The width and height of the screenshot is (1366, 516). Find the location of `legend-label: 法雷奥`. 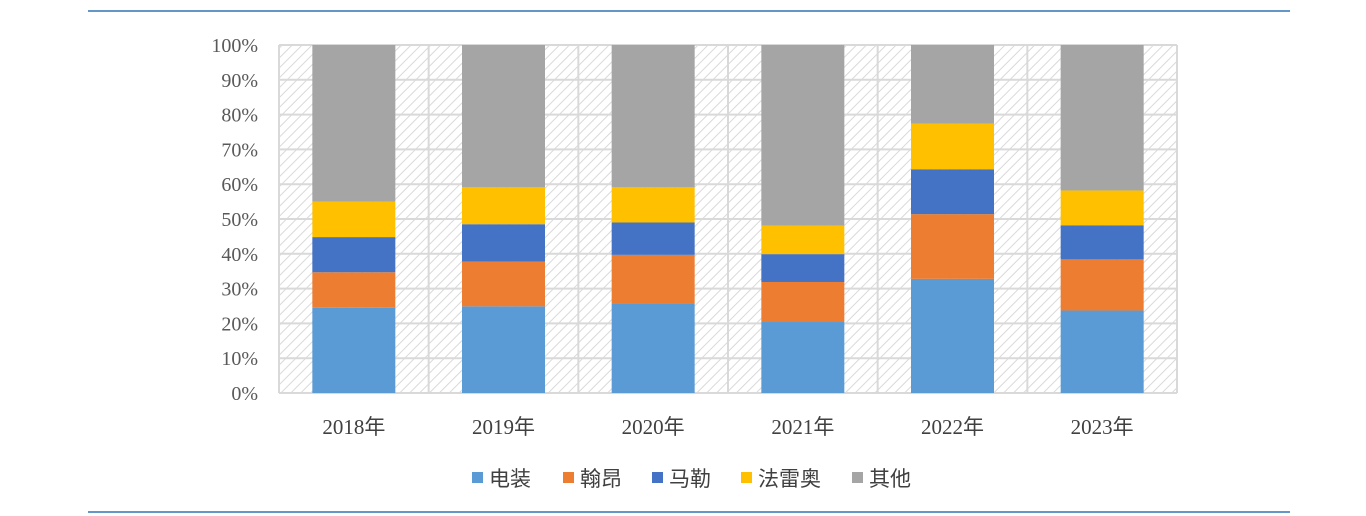

legend-label: 法雷奥 is located at coordinates (789, 479).